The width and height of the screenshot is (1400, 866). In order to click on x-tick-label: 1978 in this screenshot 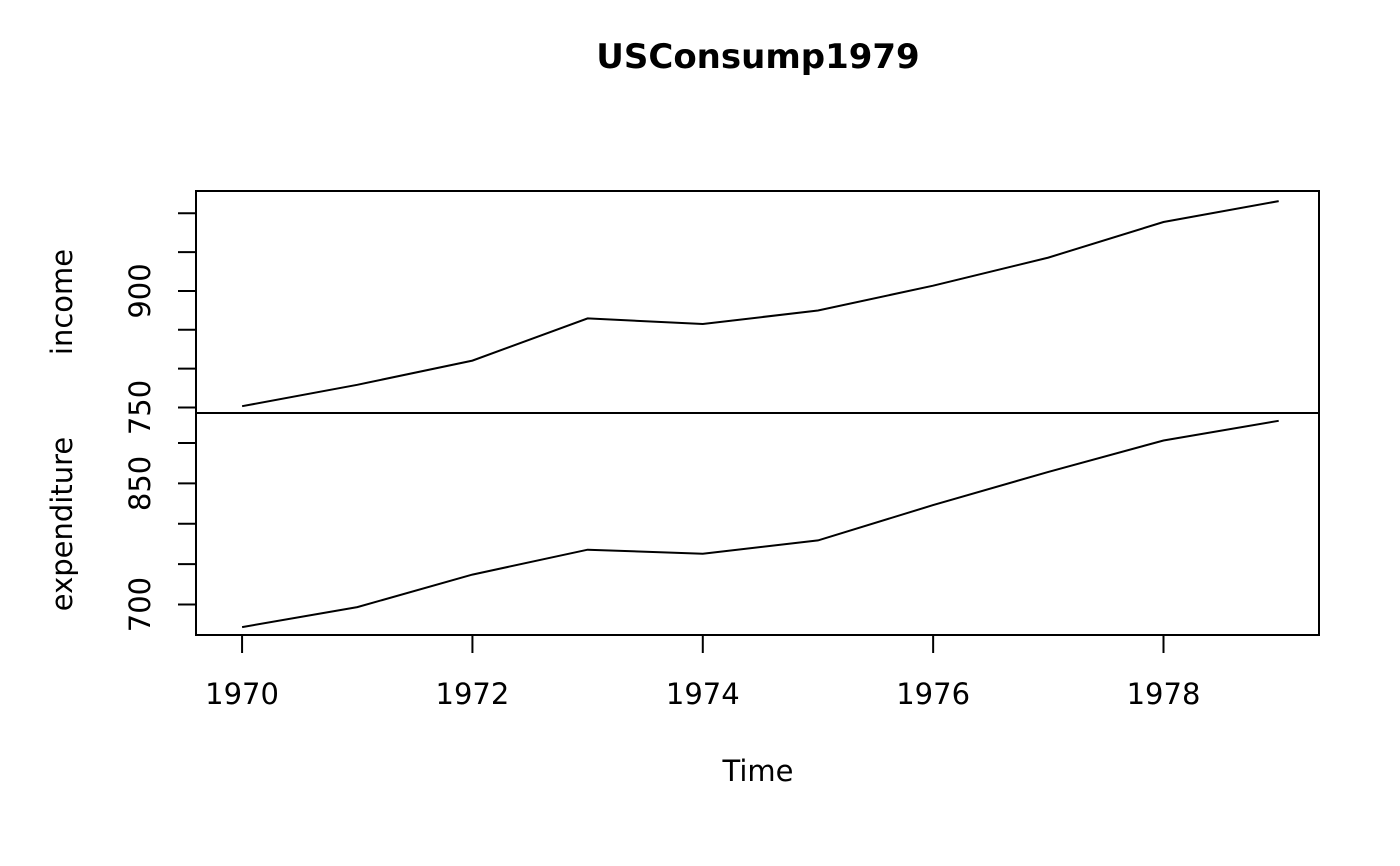, I will do `click(1164, 694)`.